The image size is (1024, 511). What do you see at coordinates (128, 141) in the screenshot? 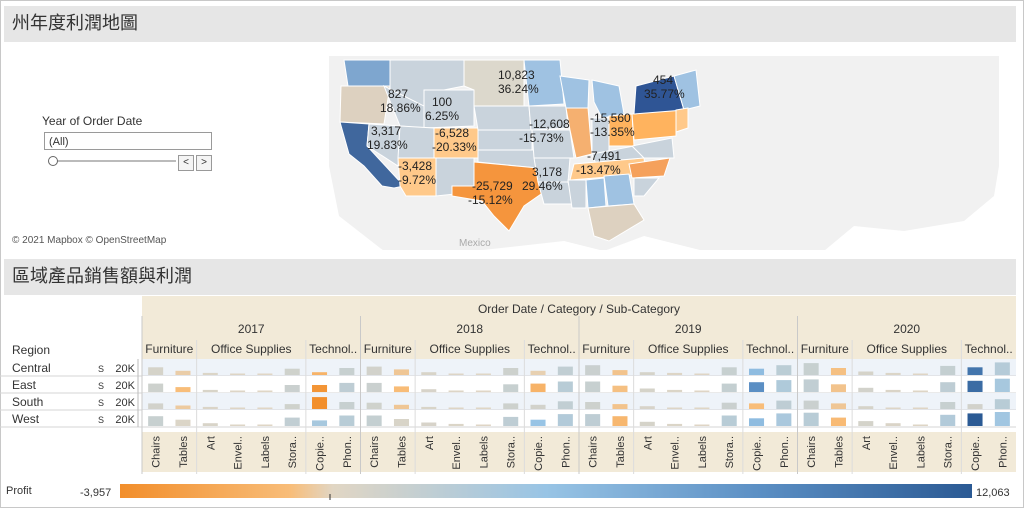
I see `year-filter-dropdown: (All)` at bounding box center [128, 141].